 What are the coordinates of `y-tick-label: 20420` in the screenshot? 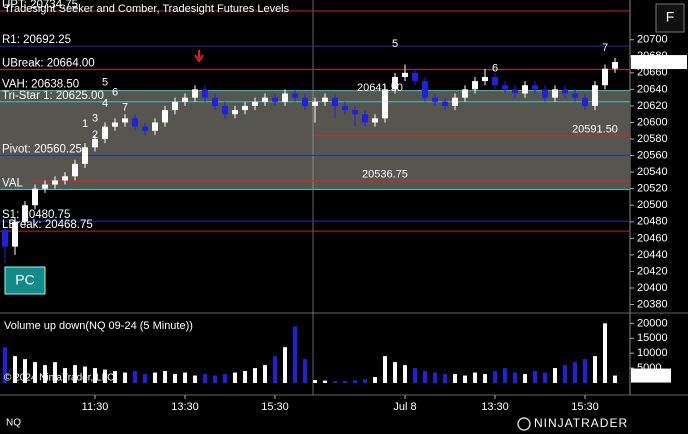 It's located at (652, 271).